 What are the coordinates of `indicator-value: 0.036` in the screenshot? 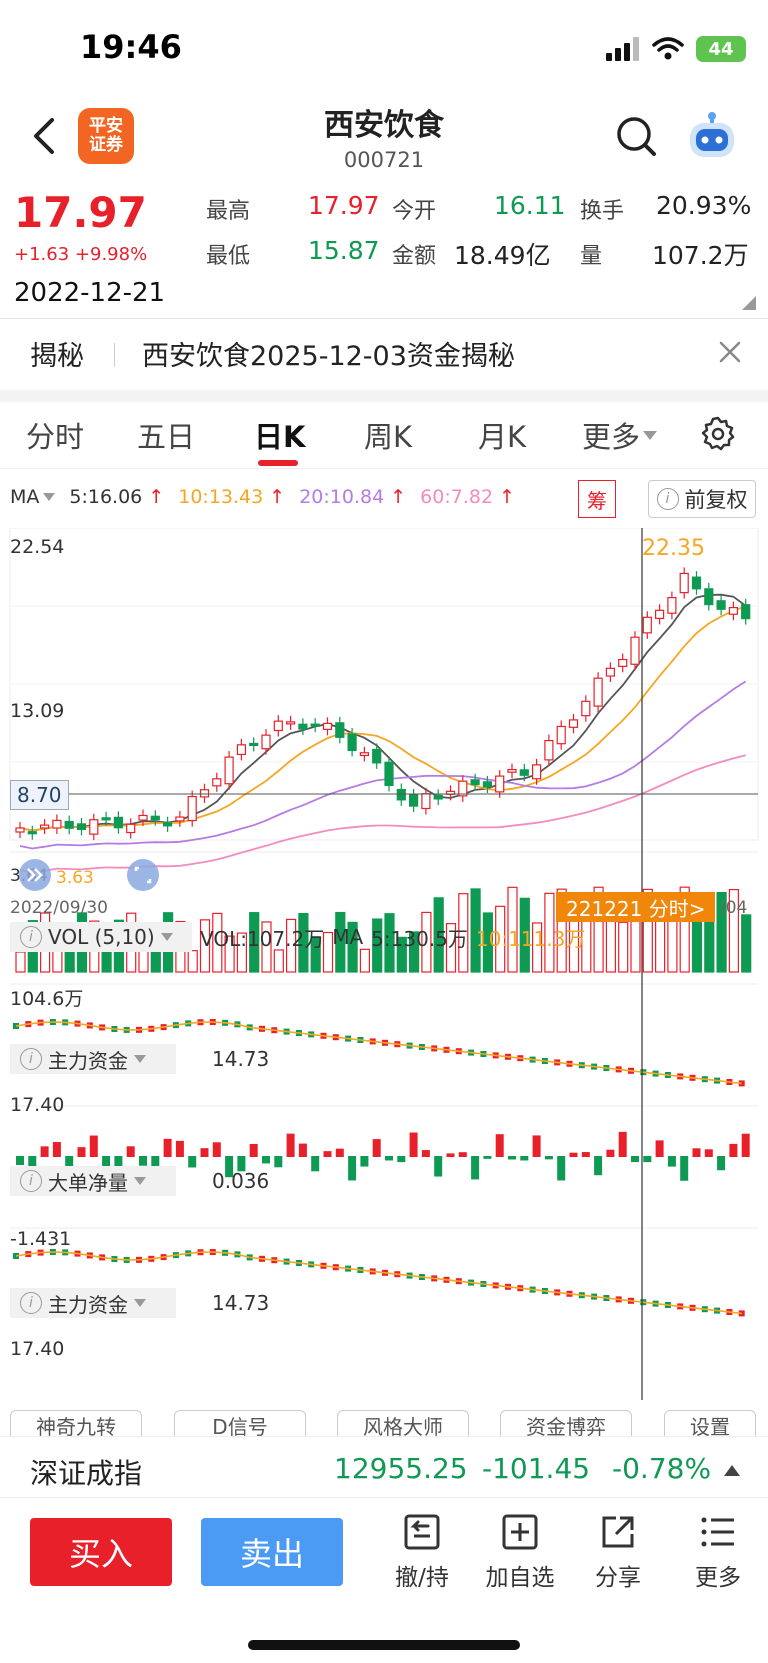 It's located at (241, 1181).